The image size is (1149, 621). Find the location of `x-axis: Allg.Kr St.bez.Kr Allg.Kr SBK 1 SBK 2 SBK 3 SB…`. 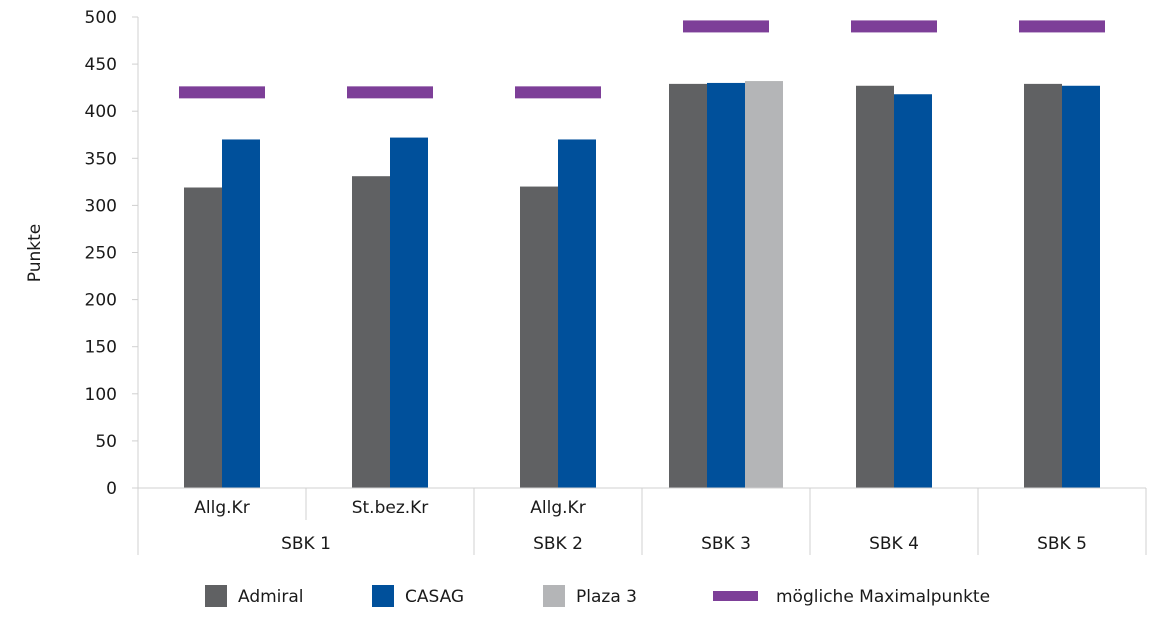

x-axis: Allg.Kr St.bez.Kr Allg.Kr SBK 1 SBK 2 SBK 3 SB… is located at coordinates (642, 521).